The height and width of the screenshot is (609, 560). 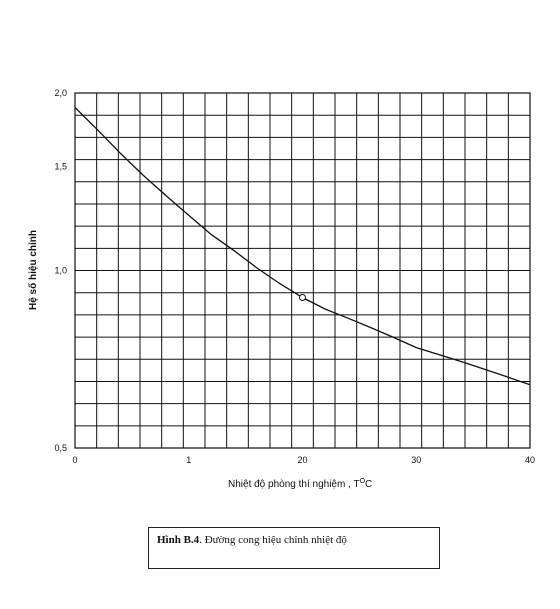 What do you see at coordinates (74, 460) in the screenshot?
I see `x-tick-label: 0` at bounding box center [74, 460].